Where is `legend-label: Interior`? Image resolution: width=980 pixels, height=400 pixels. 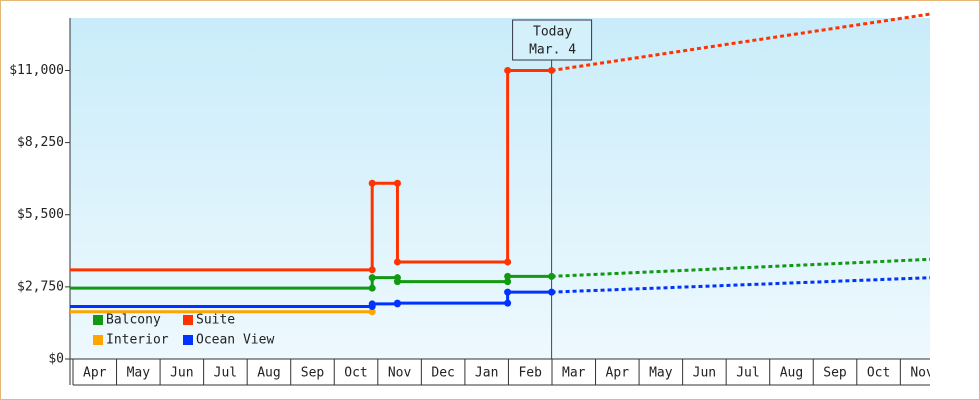 legend-label: Interior is located at coordinates (137, 340).